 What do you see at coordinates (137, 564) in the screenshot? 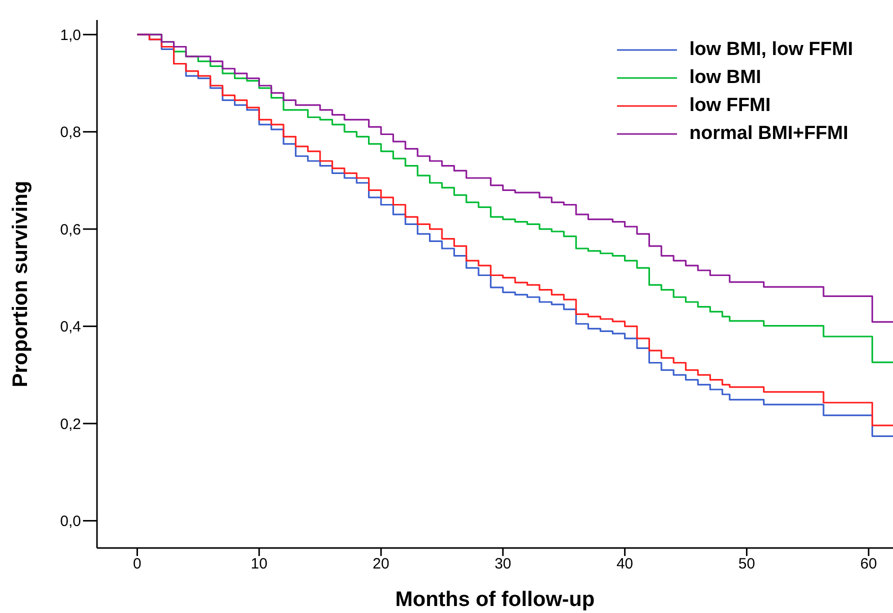
I see `x-tick-label: 0` at bounding box center [137, 564].